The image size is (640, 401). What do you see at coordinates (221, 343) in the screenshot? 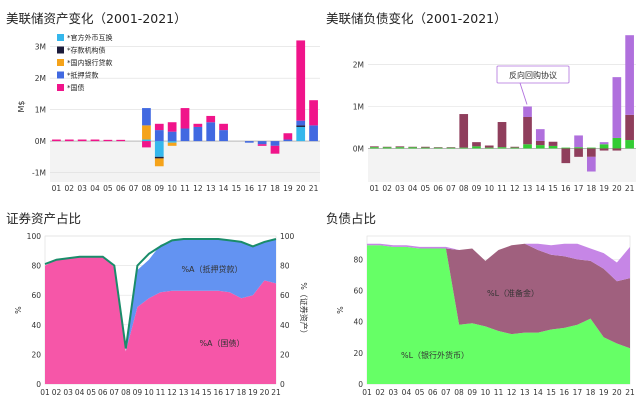
I see `series-label-treasury: %A（国债）` at bounding box center [221, 343].